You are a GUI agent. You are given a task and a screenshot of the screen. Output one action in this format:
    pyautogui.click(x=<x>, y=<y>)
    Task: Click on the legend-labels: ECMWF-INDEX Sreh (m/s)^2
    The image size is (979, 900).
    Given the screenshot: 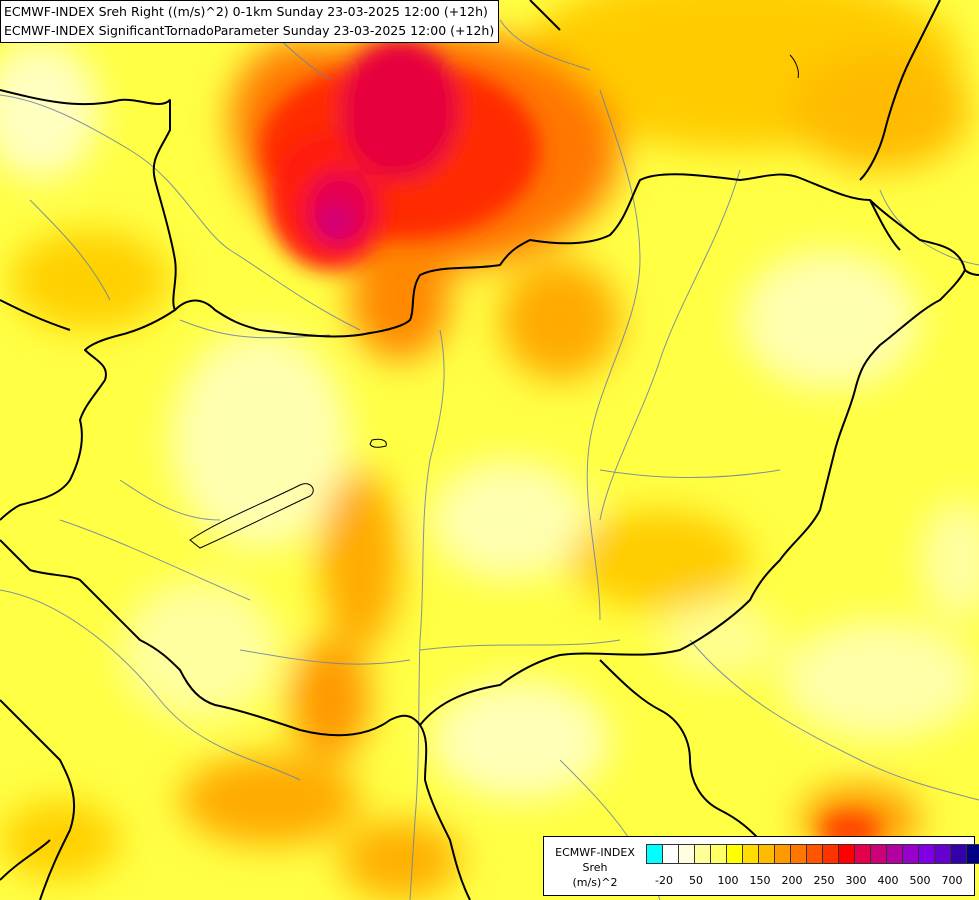 What is the action you would take?
    pyautogui.click(x=595, y=867)
    